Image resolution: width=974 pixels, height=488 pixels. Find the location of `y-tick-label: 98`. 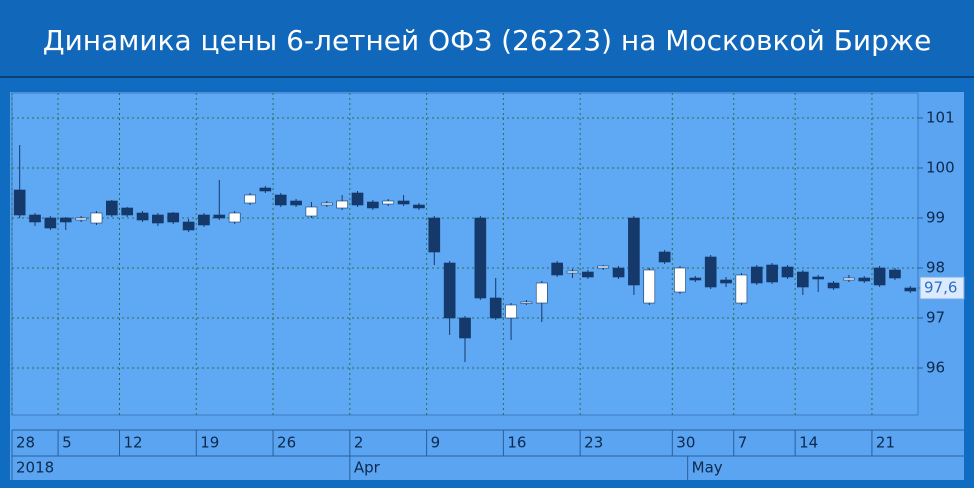

y-tick-label: 98 is located at coordinates (935, 268).